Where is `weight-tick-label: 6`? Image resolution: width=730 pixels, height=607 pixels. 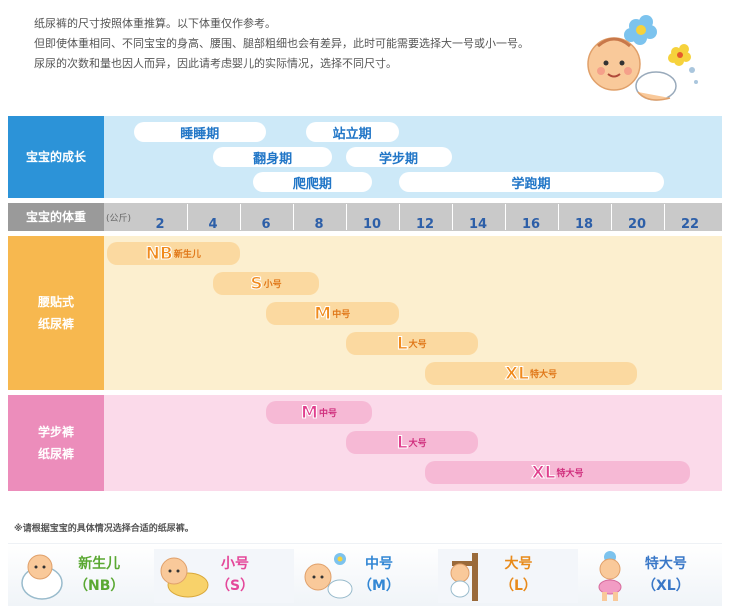
weight-tick-label: 6 is located at coordinates (266, 224).